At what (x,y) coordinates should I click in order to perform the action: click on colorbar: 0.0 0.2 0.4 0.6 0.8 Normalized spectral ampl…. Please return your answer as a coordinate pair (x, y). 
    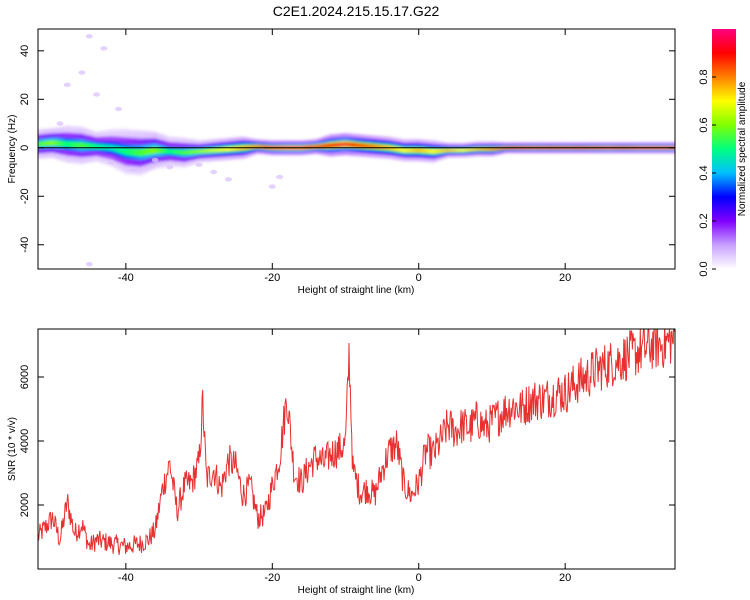
    Looking at the image, I should click on (723, 153).